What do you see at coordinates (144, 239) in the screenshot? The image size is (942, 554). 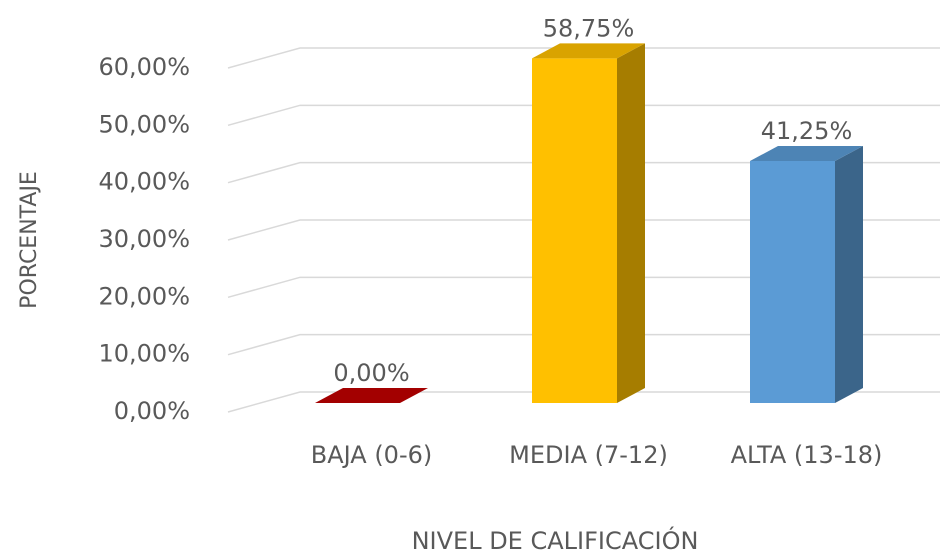 I see `y-tick-label: 30,00%` at bounding box center [144, 239].